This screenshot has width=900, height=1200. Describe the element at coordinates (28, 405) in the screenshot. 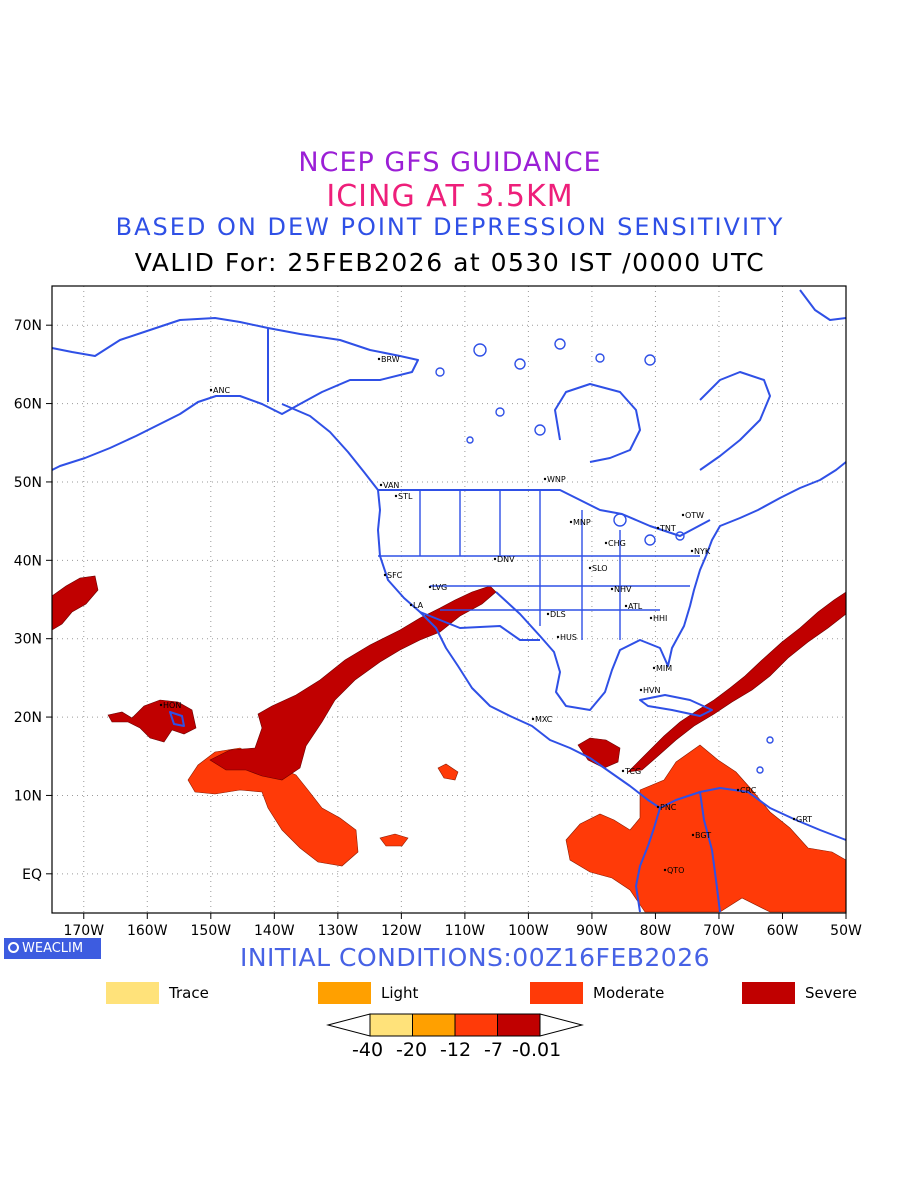

I see `y-tick-label: 60N` at that location.